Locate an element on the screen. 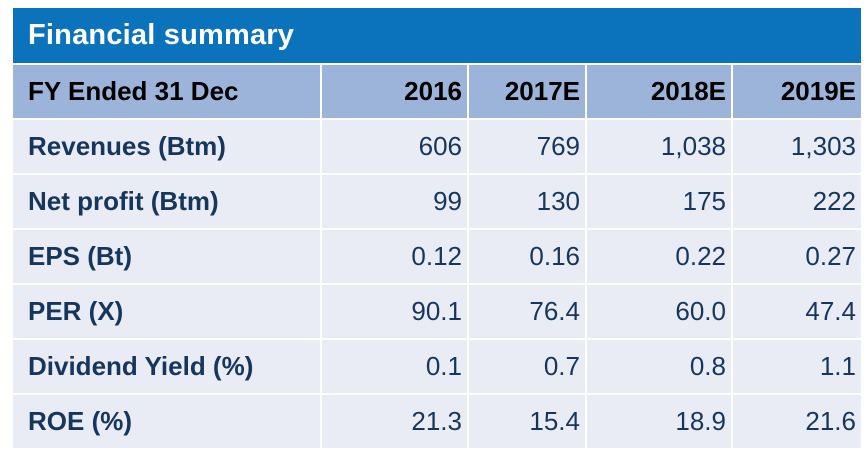 Image resolution: width=866 pixels, height=462 pixels. header-cell-2018e: 2018E is located at coordinates (659, 91).